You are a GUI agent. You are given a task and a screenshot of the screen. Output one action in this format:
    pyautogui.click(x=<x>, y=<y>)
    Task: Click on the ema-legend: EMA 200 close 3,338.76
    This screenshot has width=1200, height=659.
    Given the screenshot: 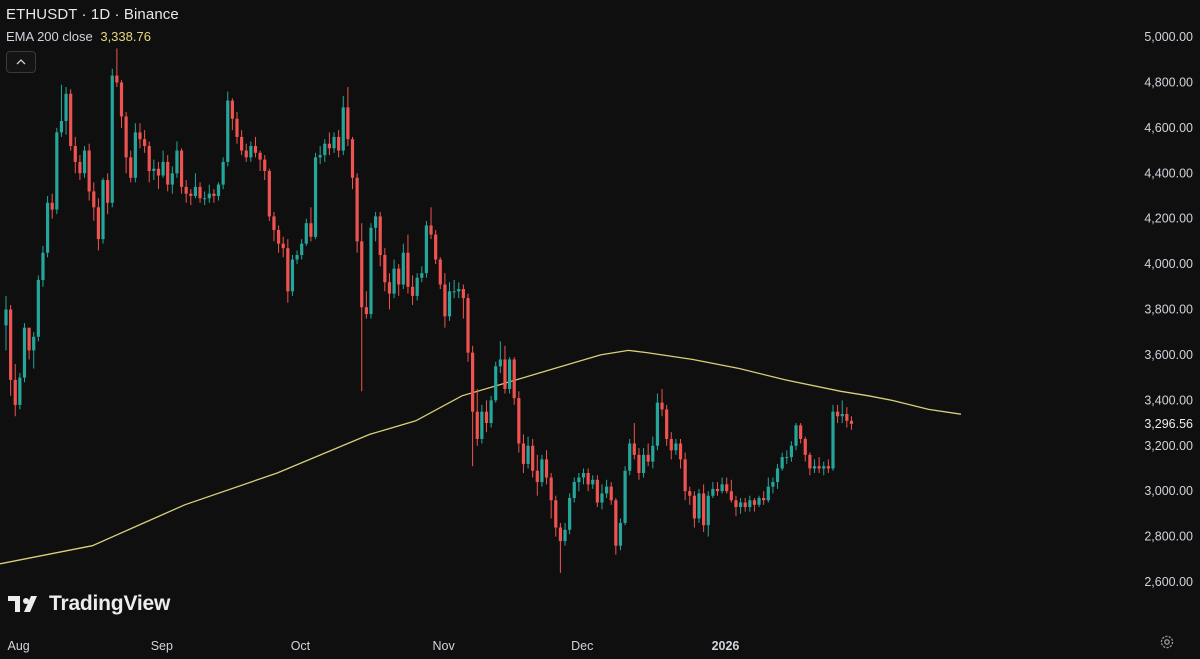 What is the action you would take?
    pyautogui.click(x=92, y=36)
    